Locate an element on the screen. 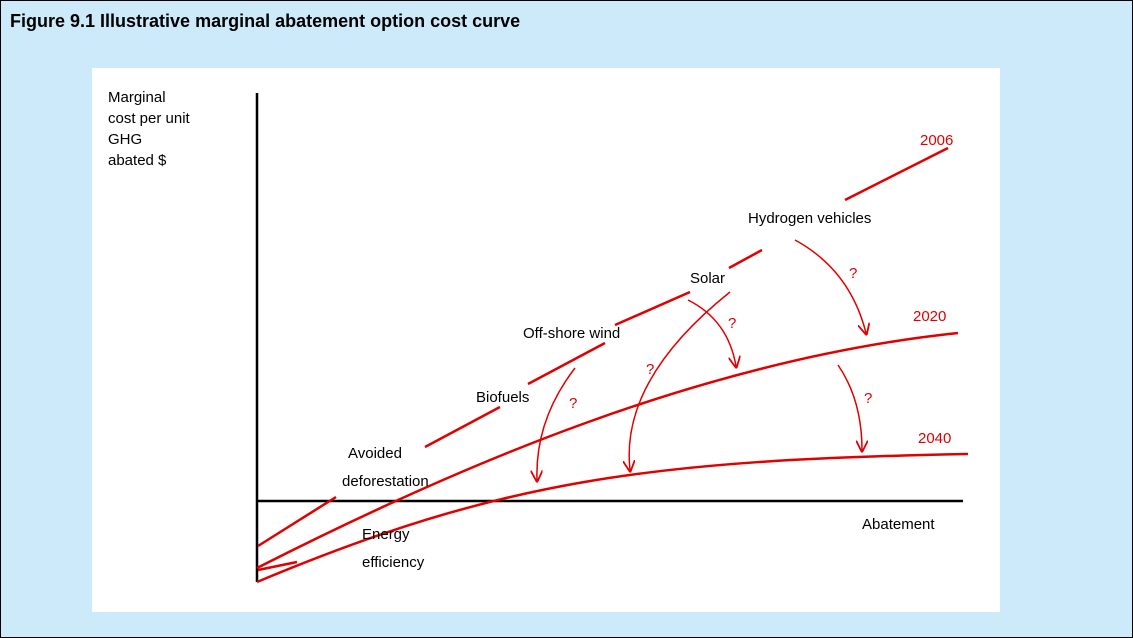 This screenshot has width=1133, height=638. shift-arrows is located at coordinates (701, 359).